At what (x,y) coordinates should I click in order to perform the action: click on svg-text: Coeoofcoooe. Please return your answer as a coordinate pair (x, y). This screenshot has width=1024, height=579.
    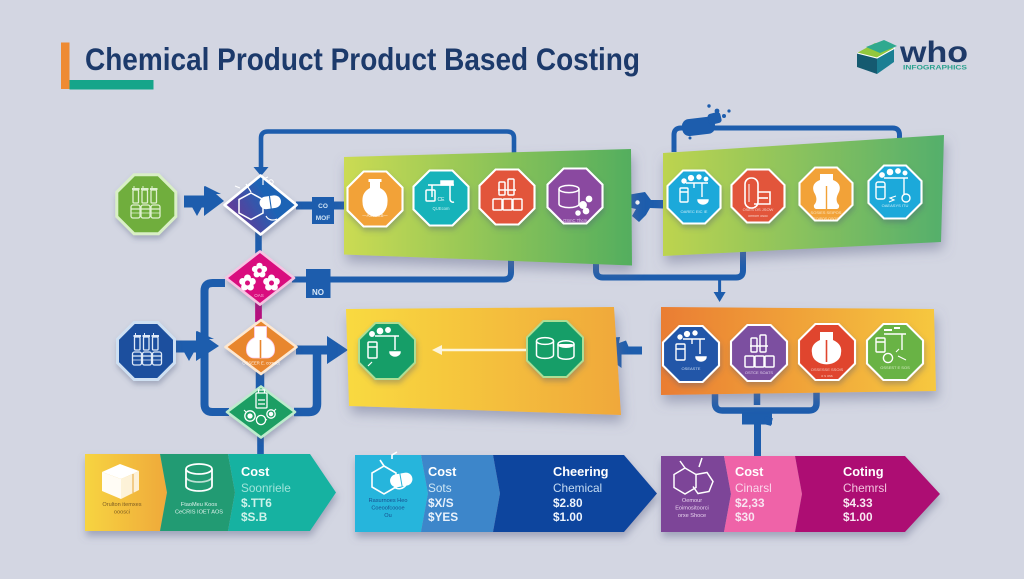
    Looking at the image, I should click on (387, 509).